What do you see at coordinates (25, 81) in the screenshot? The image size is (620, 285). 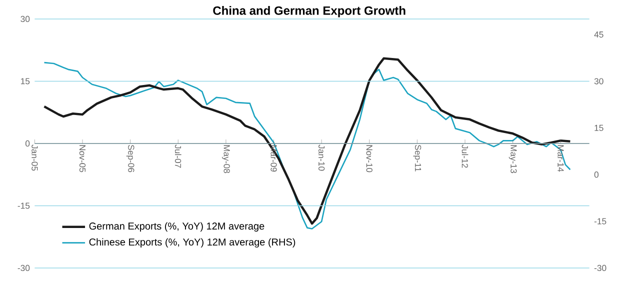 I see `y-tick-label: 15` at bounding box center [25, 81].